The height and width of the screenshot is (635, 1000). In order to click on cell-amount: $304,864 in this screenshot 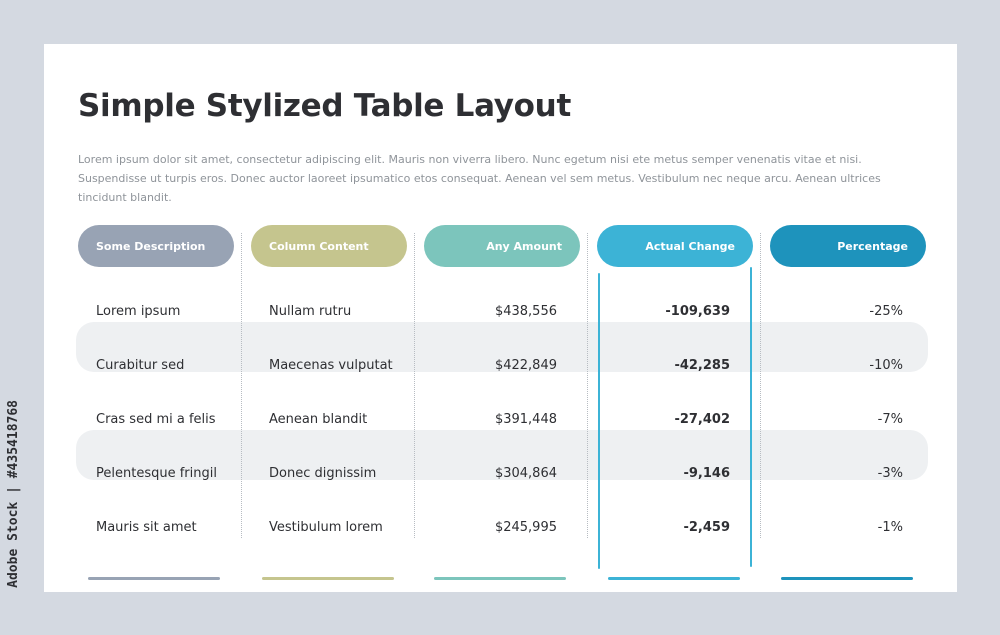, I will do `click(525, 473)`.